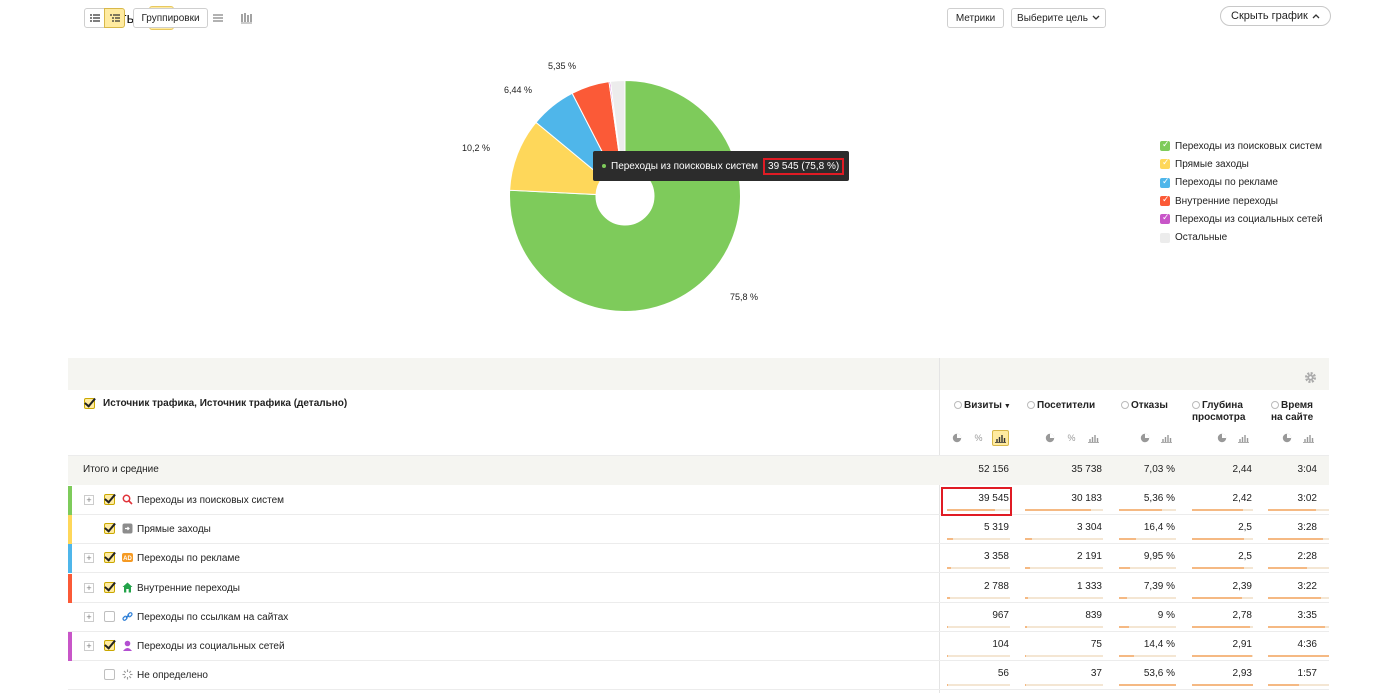 The image size is (1400, 693). Describe the element at coordinates (217, 18) in the screenshot. I see `area-view-button` at that location.